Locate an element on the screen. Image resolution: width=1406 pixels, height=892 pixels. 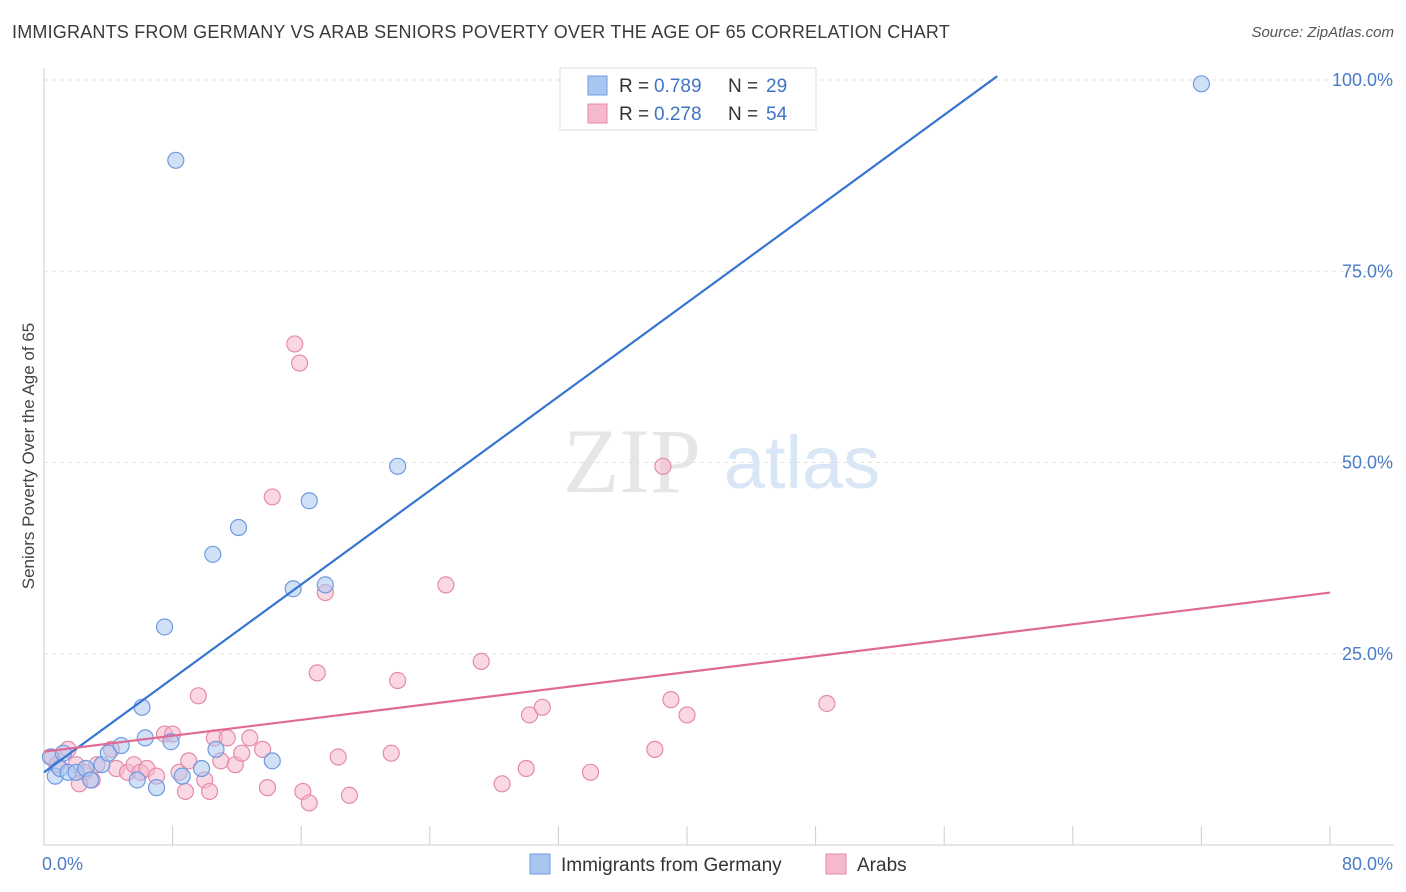
series-legend-label: Immigrants from Germany is located at coordinates (671, 865).